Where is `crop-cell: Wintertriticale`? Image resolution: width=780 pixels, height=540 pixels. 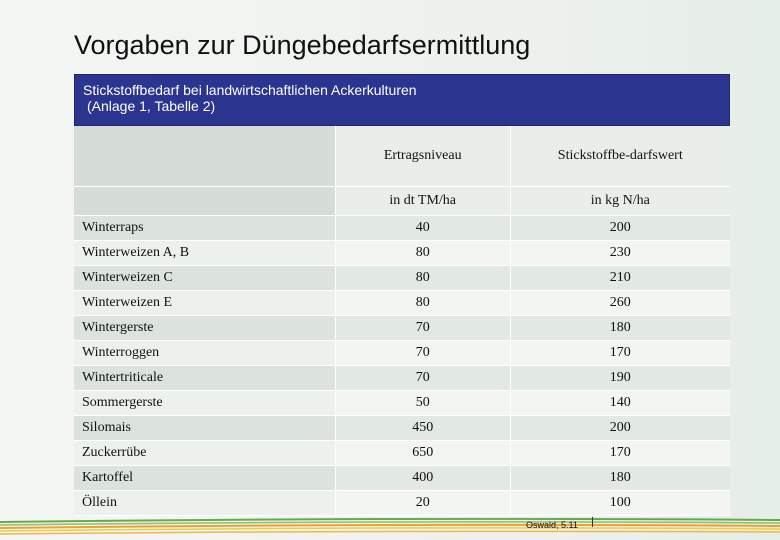
crop-cell: Wintertriticale is located at coordinates (205, 378).